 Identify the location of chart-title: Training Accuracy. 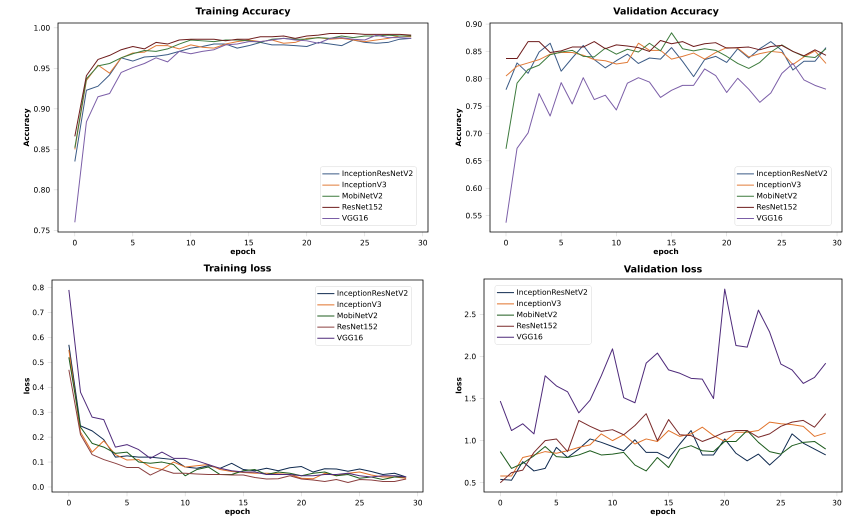
(243, 11).